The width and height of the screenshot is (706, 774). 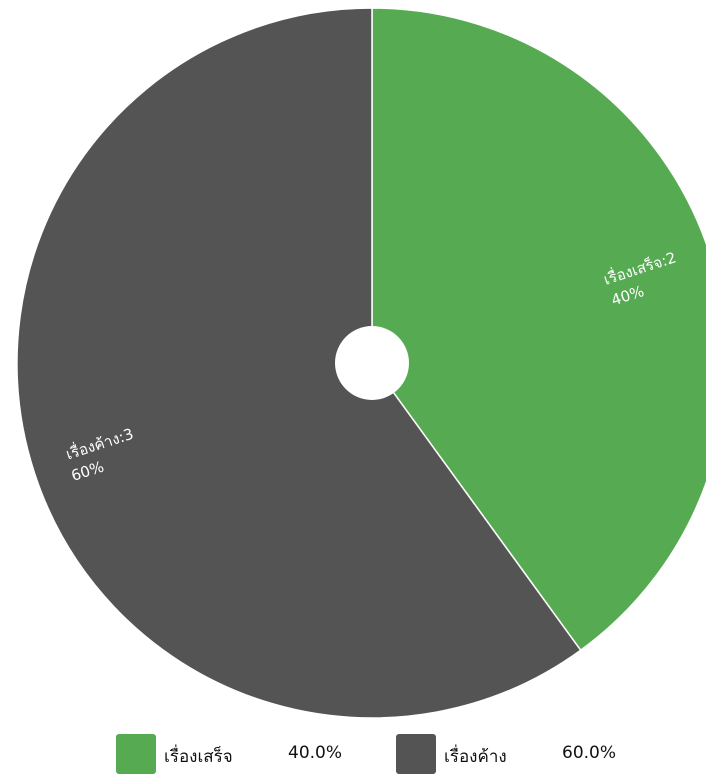 I want to click on legend-percent-done: 40.0%, so click(x=315, y=753).